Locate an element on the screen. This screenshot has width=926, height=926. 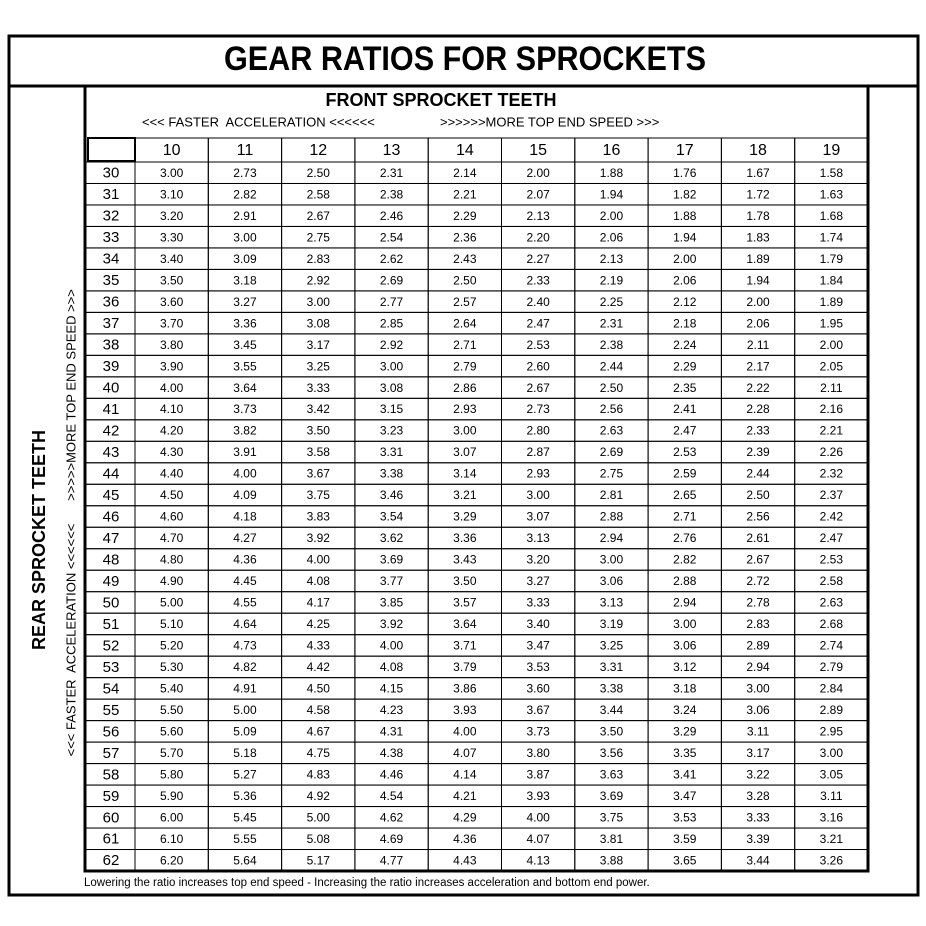
ratio-value: 3.14 is located at coordinates (465, 474).